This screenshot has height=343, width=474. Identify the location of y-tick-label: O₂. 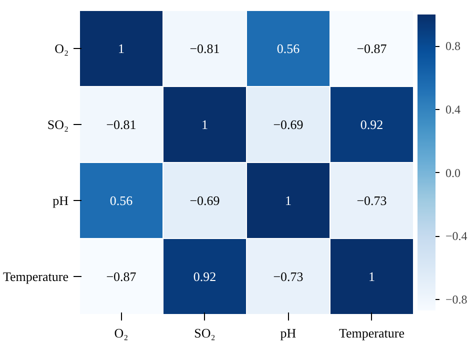
(61, 48).